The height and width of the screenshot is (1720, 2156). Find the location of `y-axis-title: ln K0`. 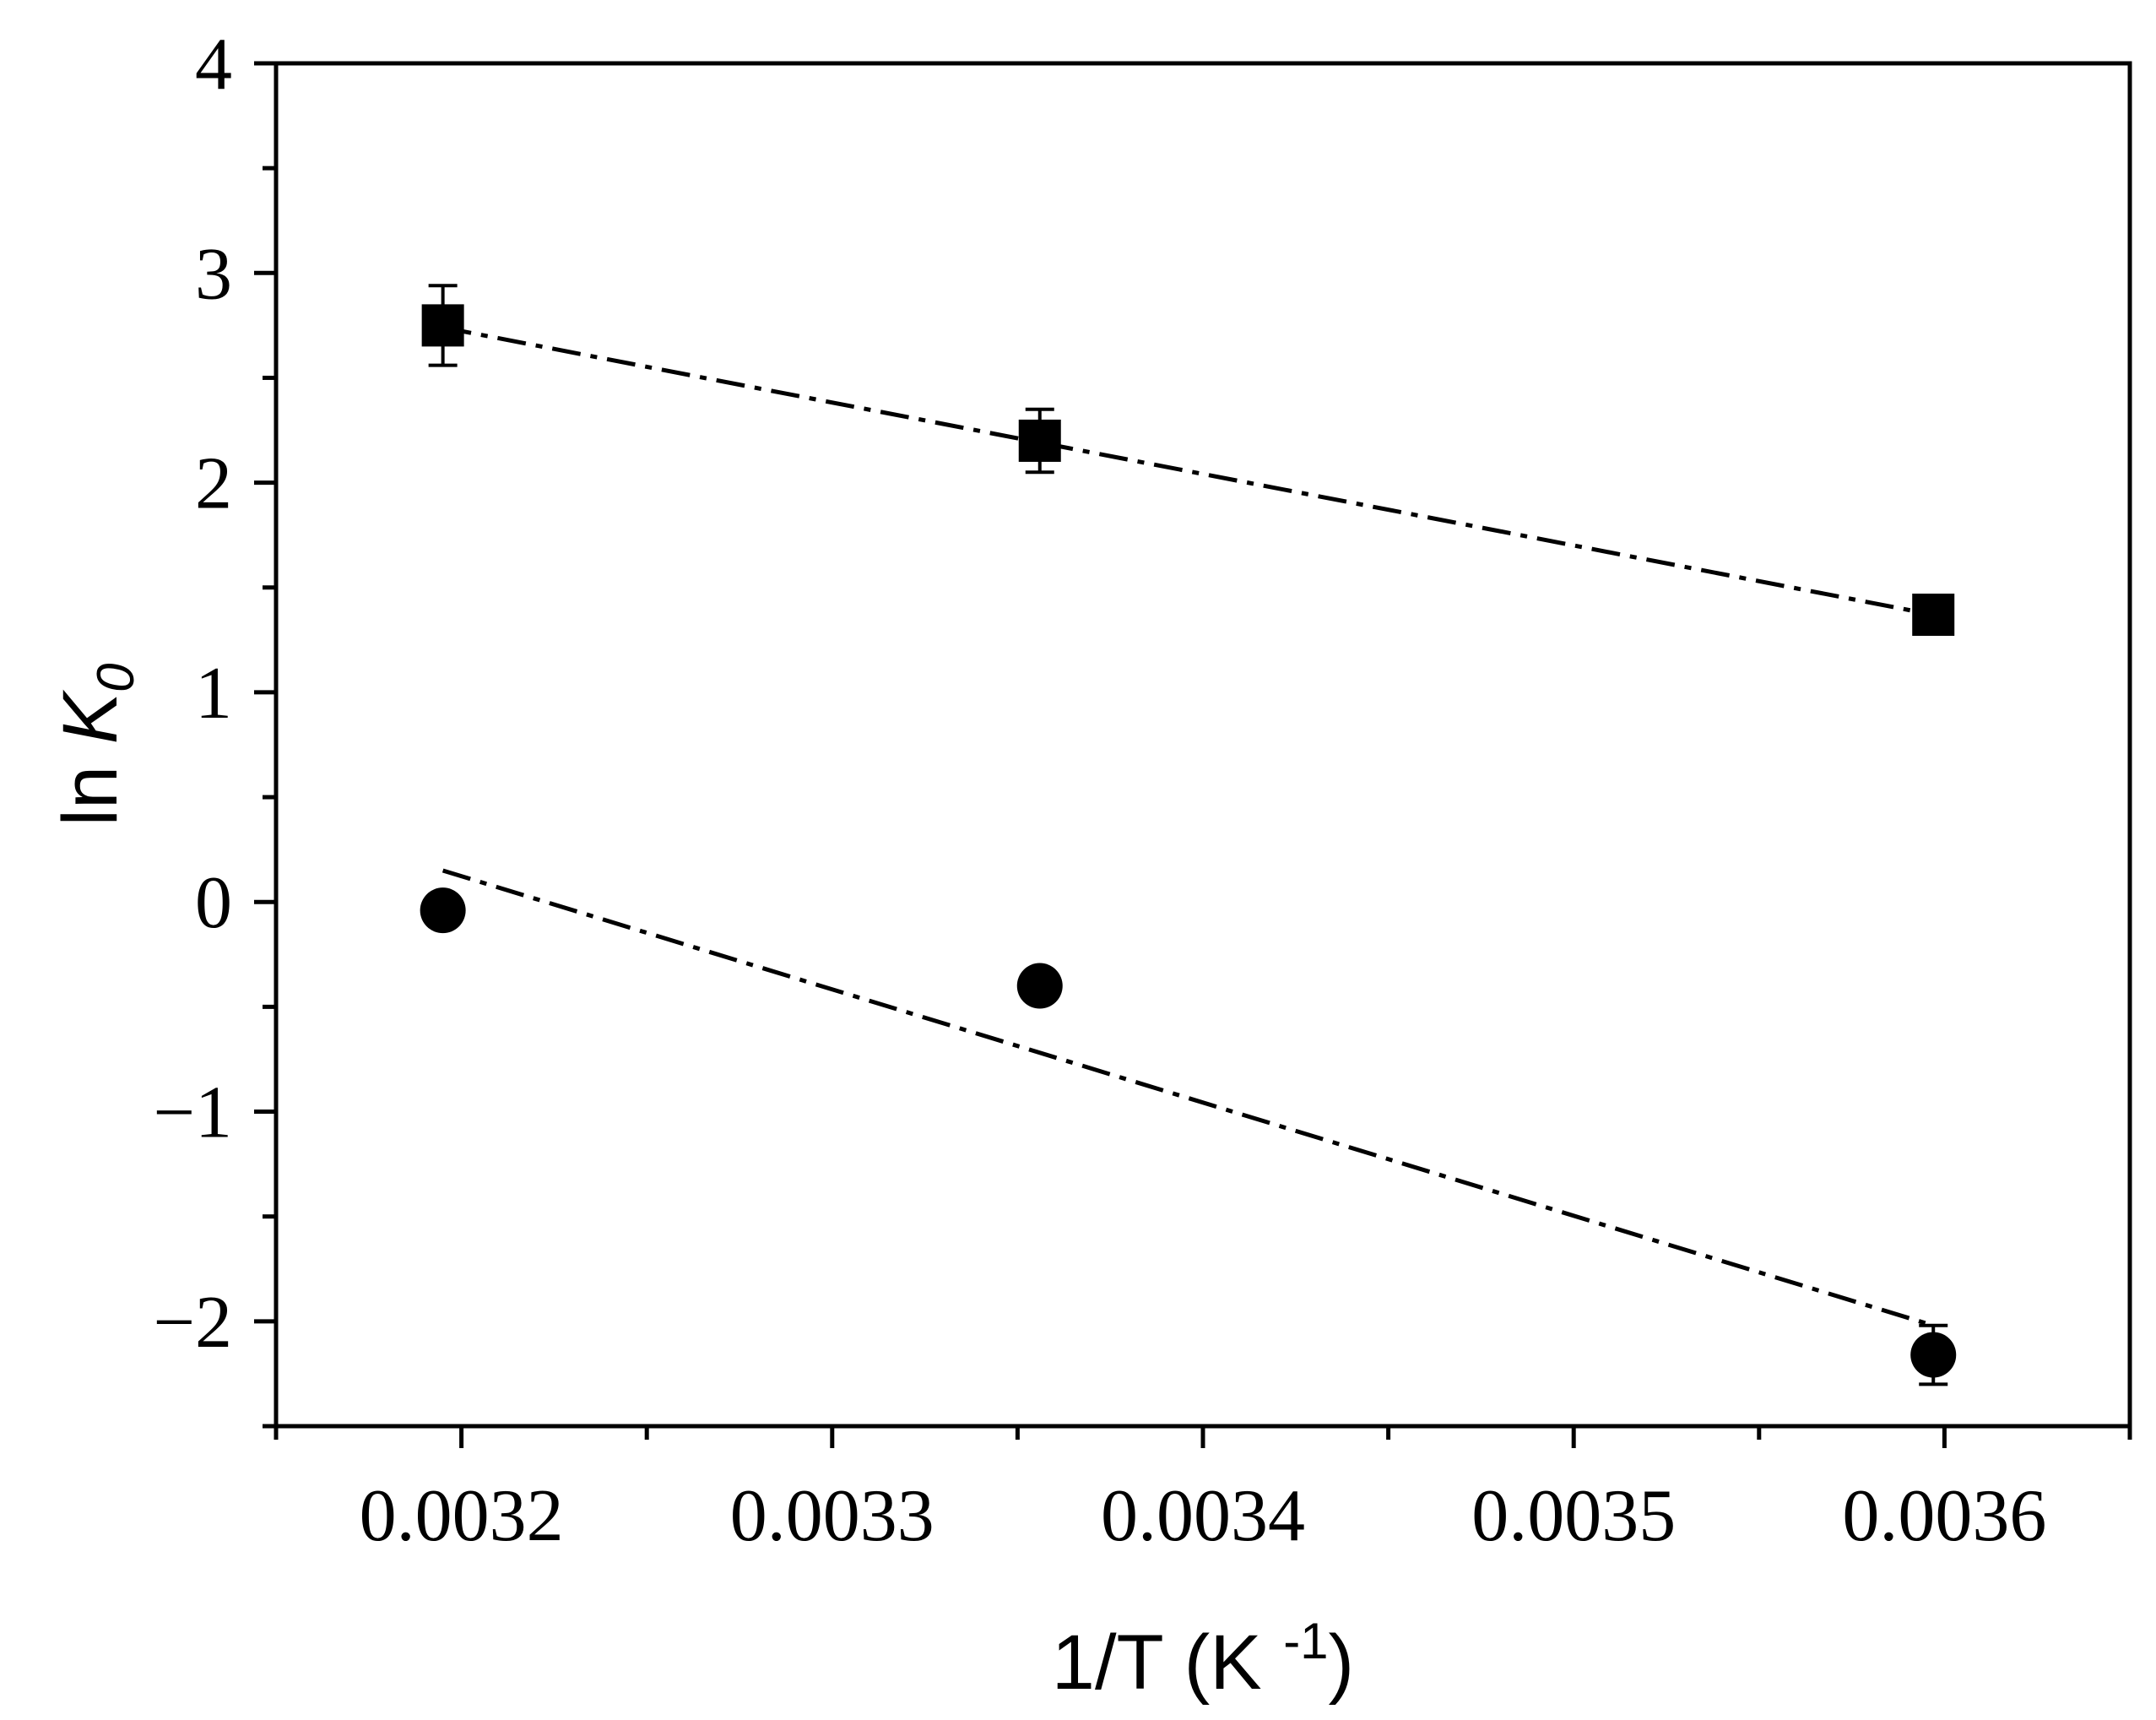

y-axis-title: ln K0 is located at coordinates (96, 744).